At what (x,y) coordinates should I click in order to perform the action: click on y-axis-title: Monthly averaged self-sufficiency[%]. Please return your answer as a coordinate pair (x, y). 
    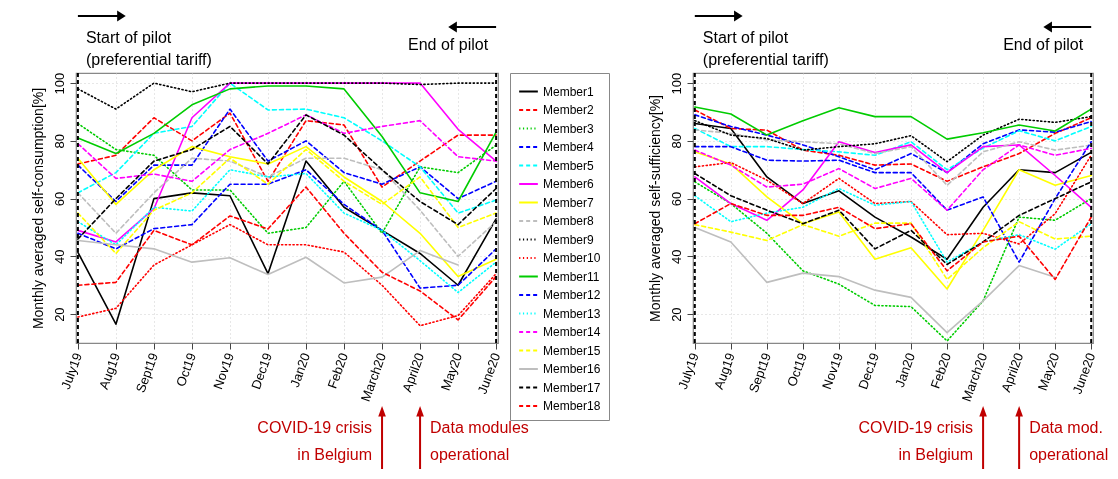
    Looking at the image, I should click on (654, 208).